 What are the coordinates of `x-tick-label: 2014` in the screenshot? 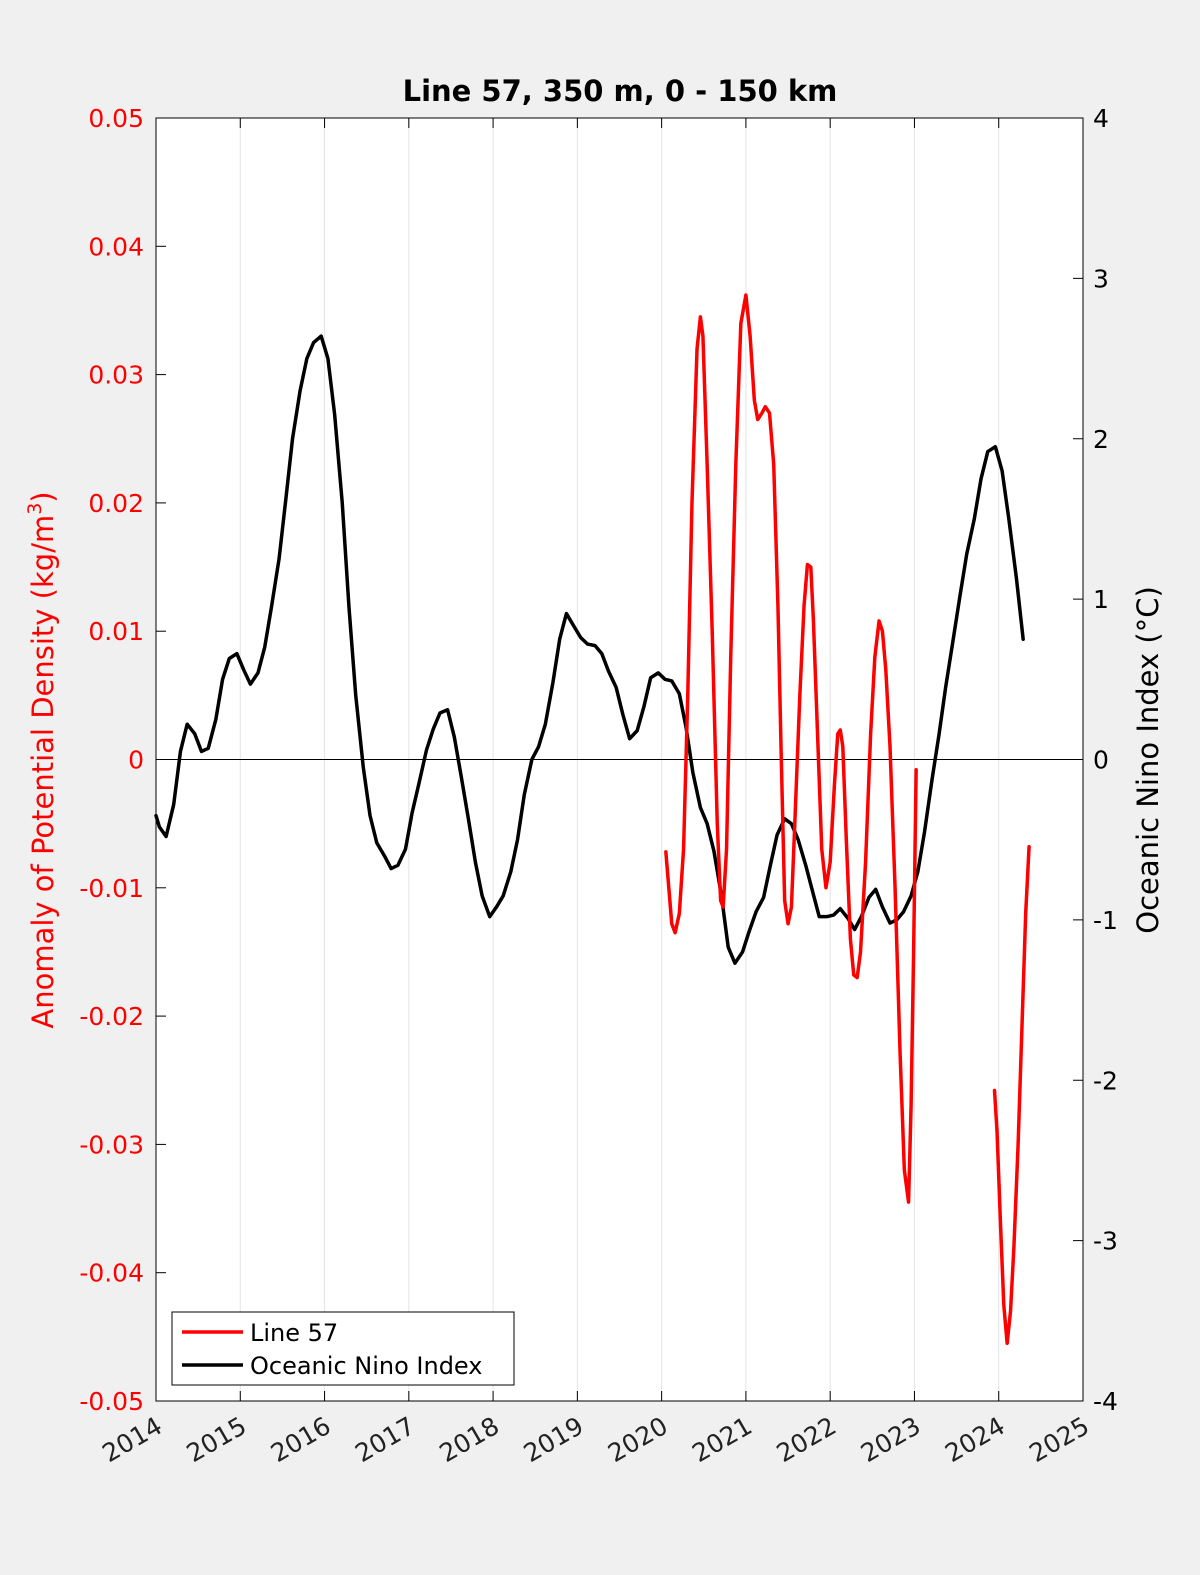 It's located at (132, 1439).